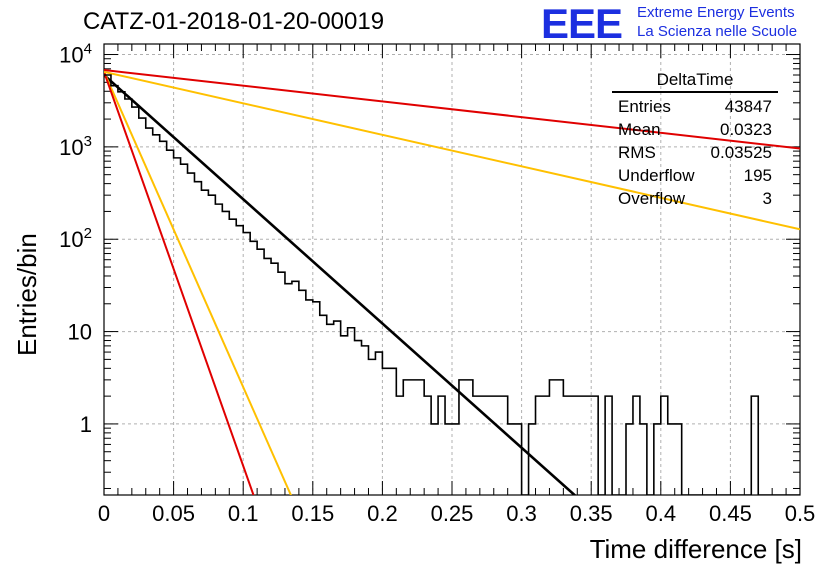  What do you see at coordinates (591, 513) in the screenshot?
I see `x-tick-label: 0.35` at bounding box center [591, 513].